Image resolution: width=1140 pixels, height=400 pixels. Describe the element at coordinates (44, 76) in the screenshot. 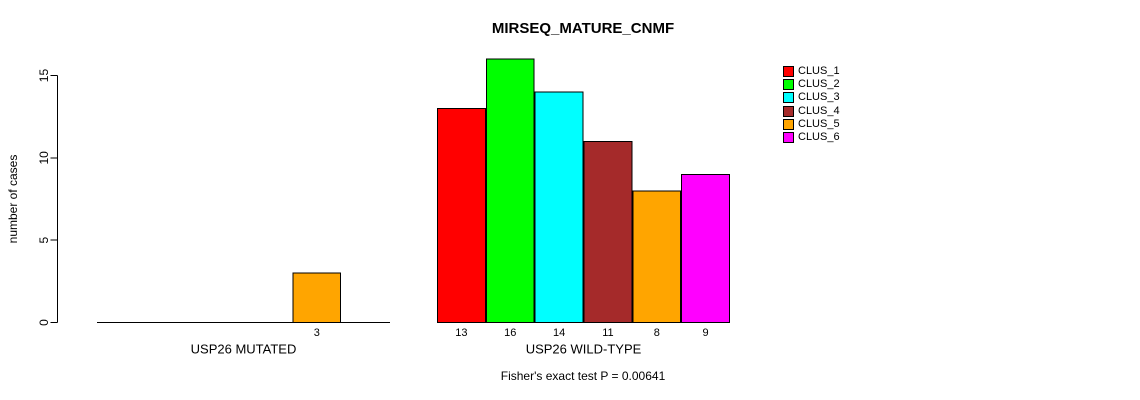

I see `y-tick-label: 15` at that location.